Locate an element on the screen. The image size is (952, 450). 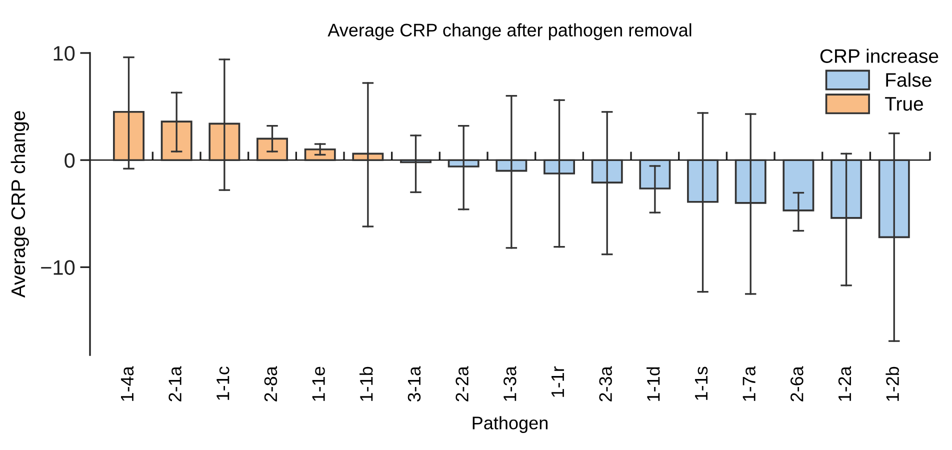
x-tick-label: 1-3a is located at coordinates (509, 383).